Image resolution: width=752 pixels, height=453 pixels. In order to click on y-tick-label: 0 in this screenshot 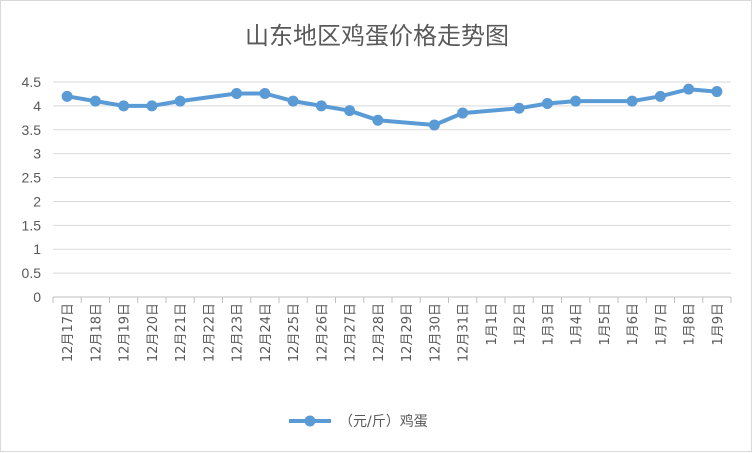, I will do `click(37, 297)`.